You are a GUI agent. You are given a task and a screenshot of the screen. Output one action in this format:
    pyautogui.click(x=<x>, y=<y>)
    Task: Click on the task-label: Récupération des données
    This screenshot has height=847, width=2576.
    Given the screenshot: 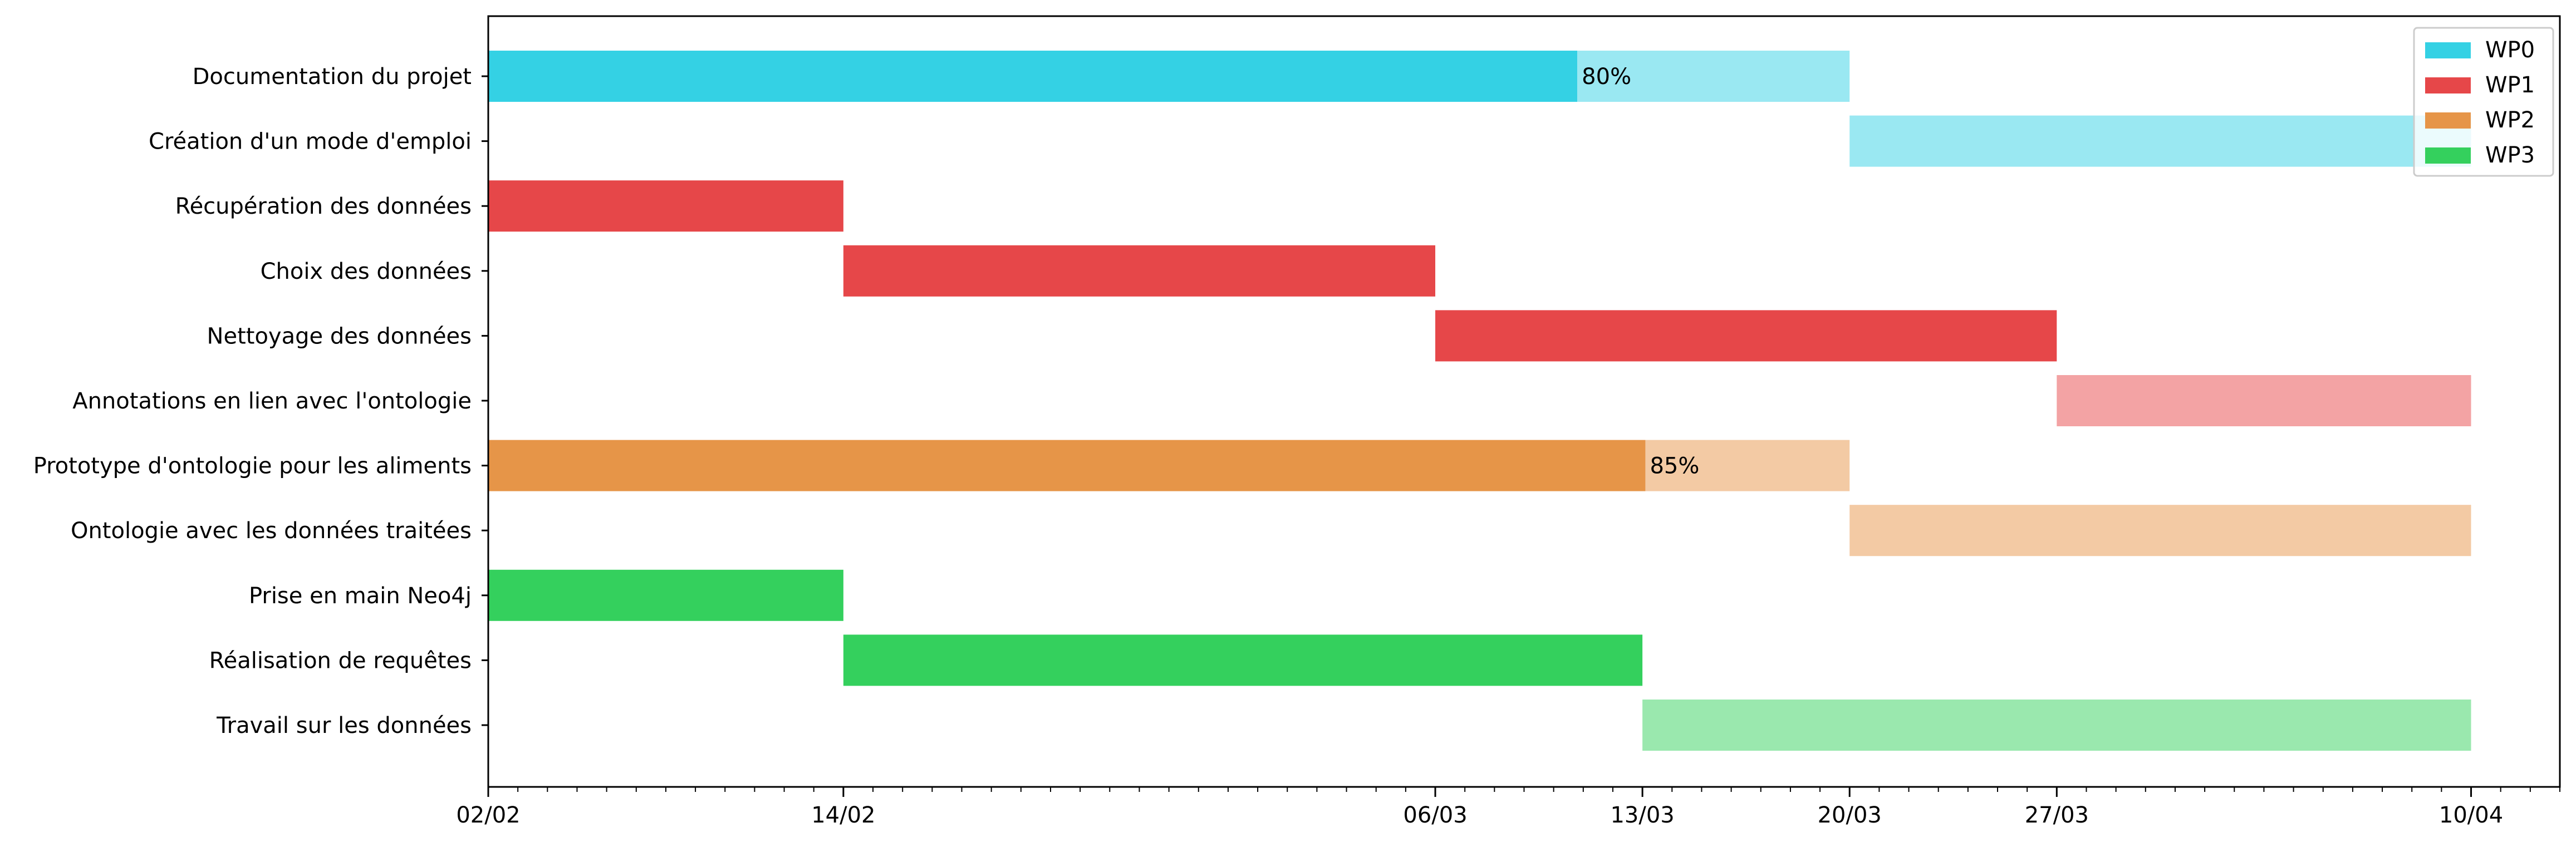 What is the action you would take?
    pyautogui.click(x=323, y=206)
    